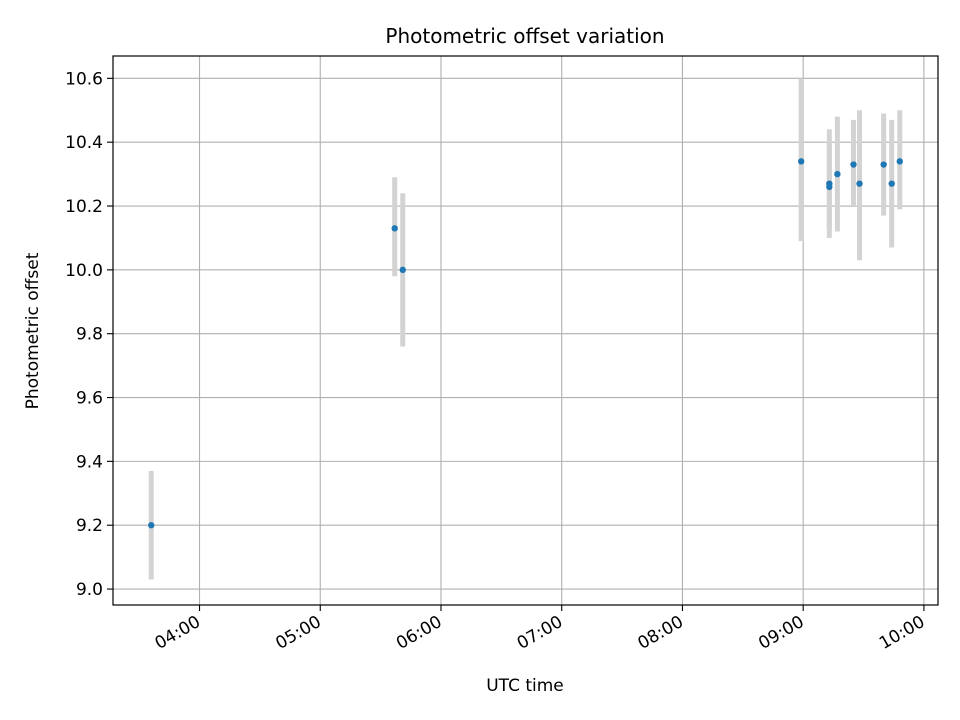 The height and width of the screenshot is (720, 960). Describe the element at coordinates (524, 36) in the screenshot. I see `chart-title: Photometric offset variation` at that location.